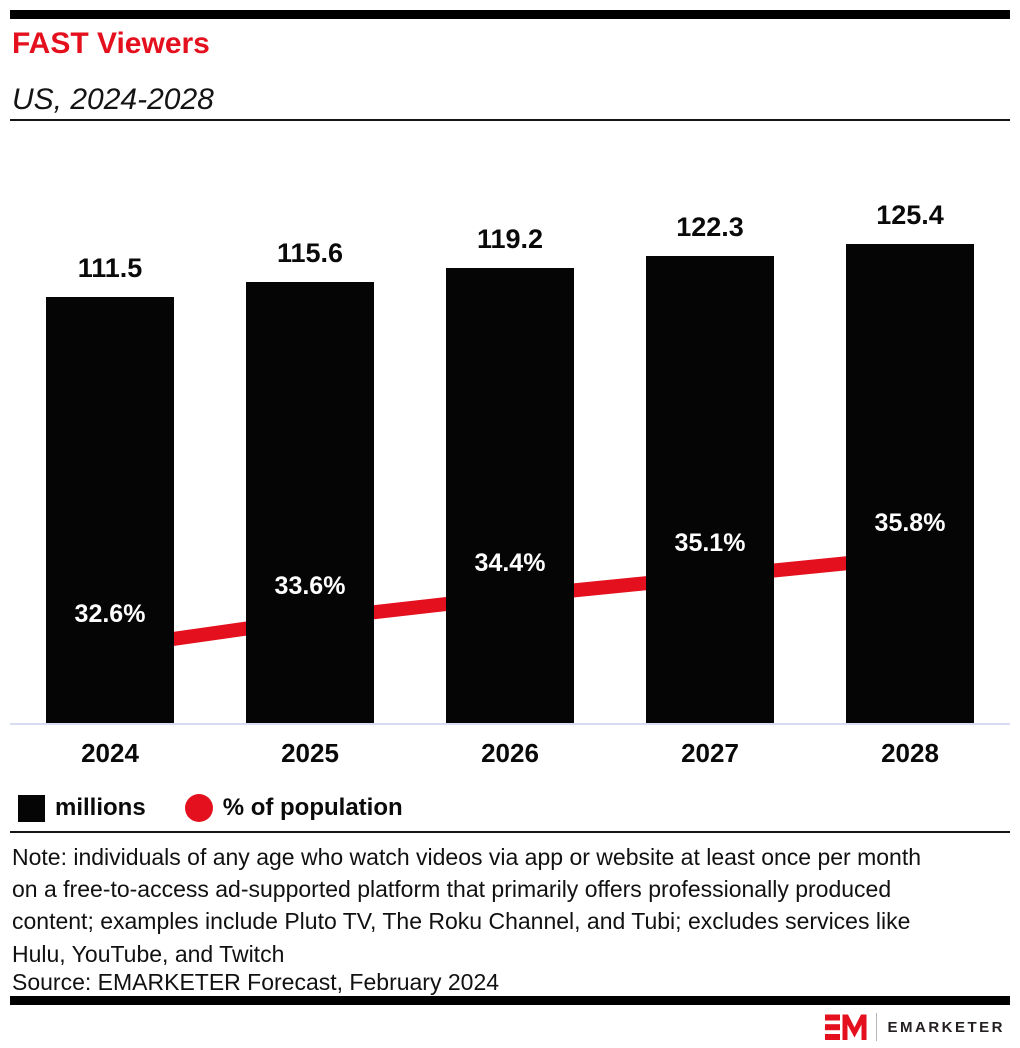 This screenshot has width=1020, height=1048. I want to click on bar-value-label: 111.5, so click(110, 268).